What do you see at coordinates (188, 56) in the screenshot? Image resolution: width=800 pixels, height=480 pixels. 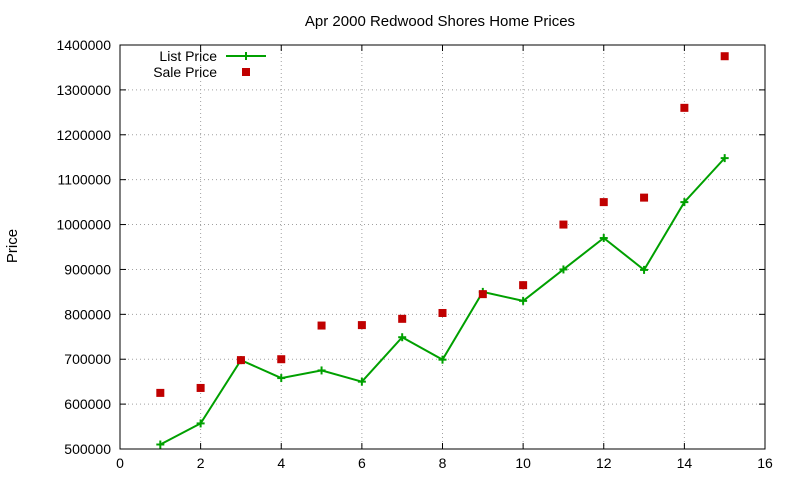 I see `legend-label: List Price` at bounding box center [188, 56].